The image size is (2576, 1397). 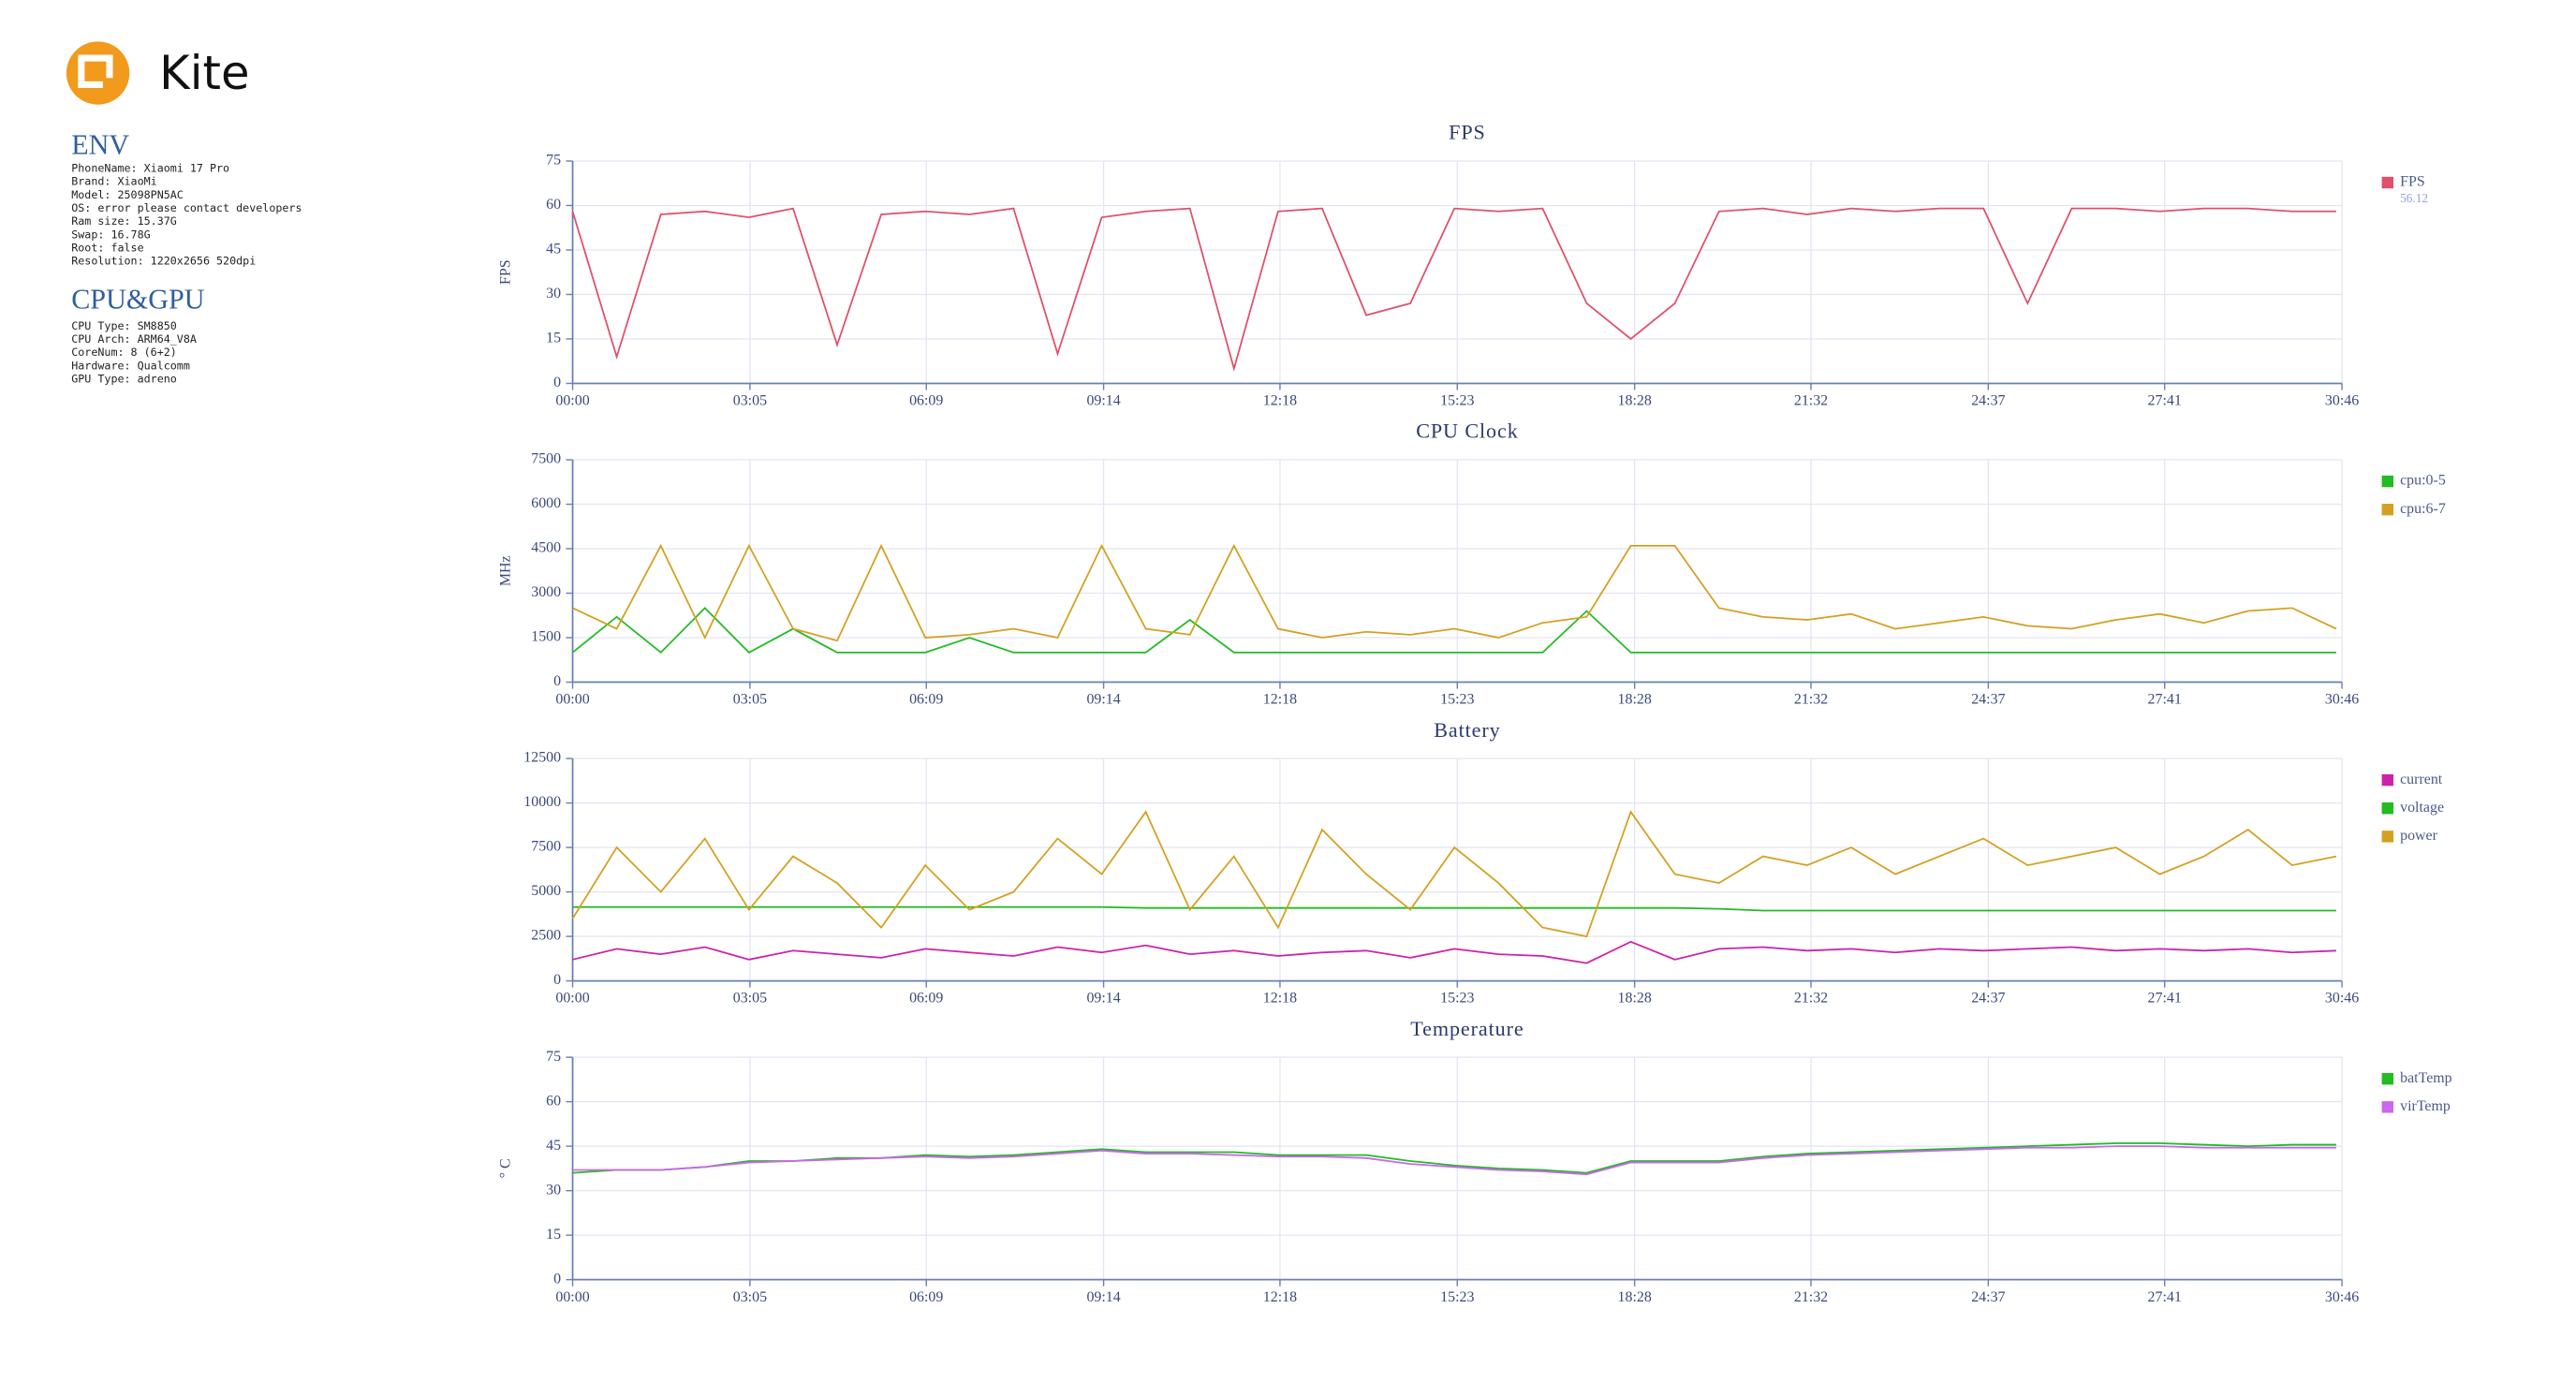 I want to click on legend-note: 56.12, so click(x=2414, y=198).